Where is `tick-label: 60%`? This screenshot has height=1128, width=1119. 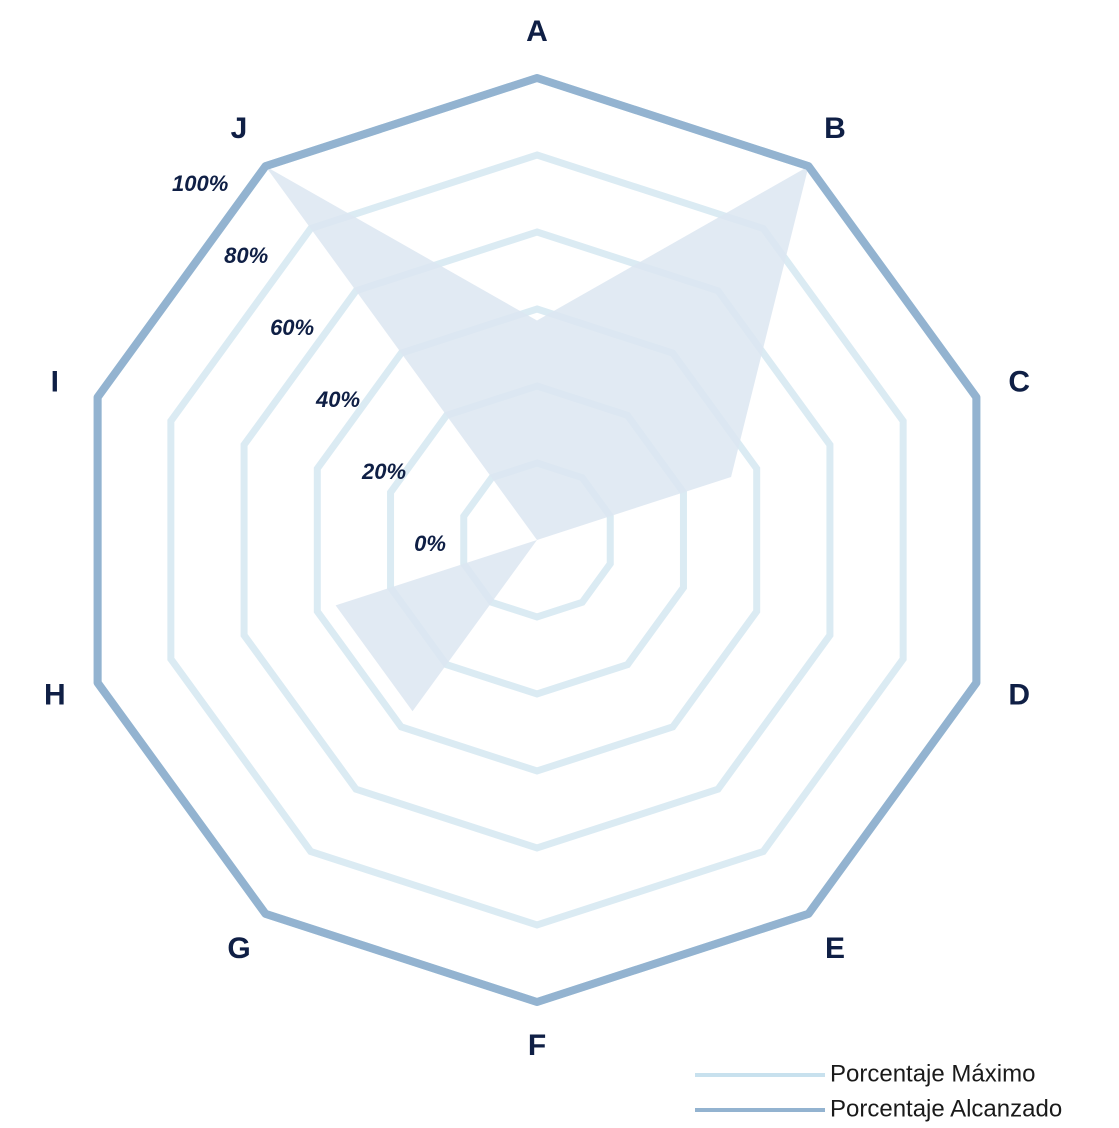 tick-label: 60% is located at coordinates (292, 327).